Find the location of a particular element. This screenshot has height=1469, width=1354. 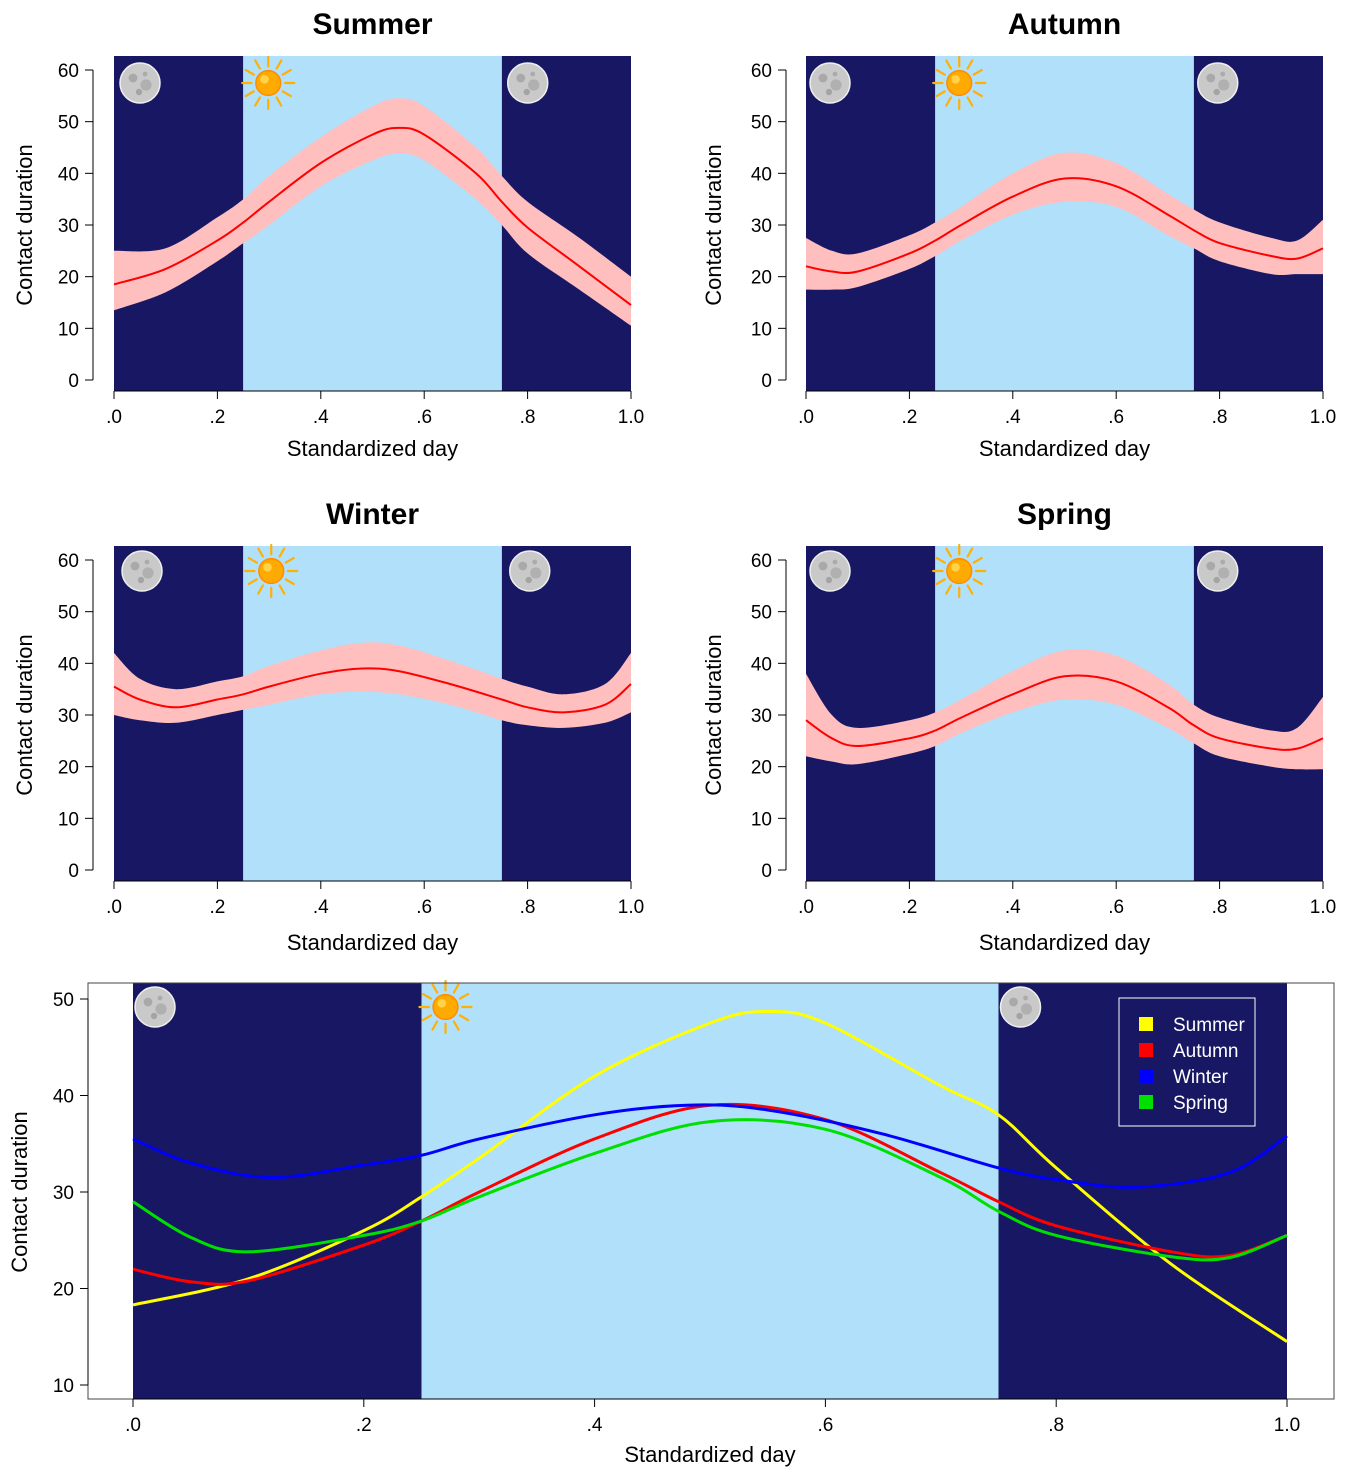

day-region is located at coordinates (372, 713).